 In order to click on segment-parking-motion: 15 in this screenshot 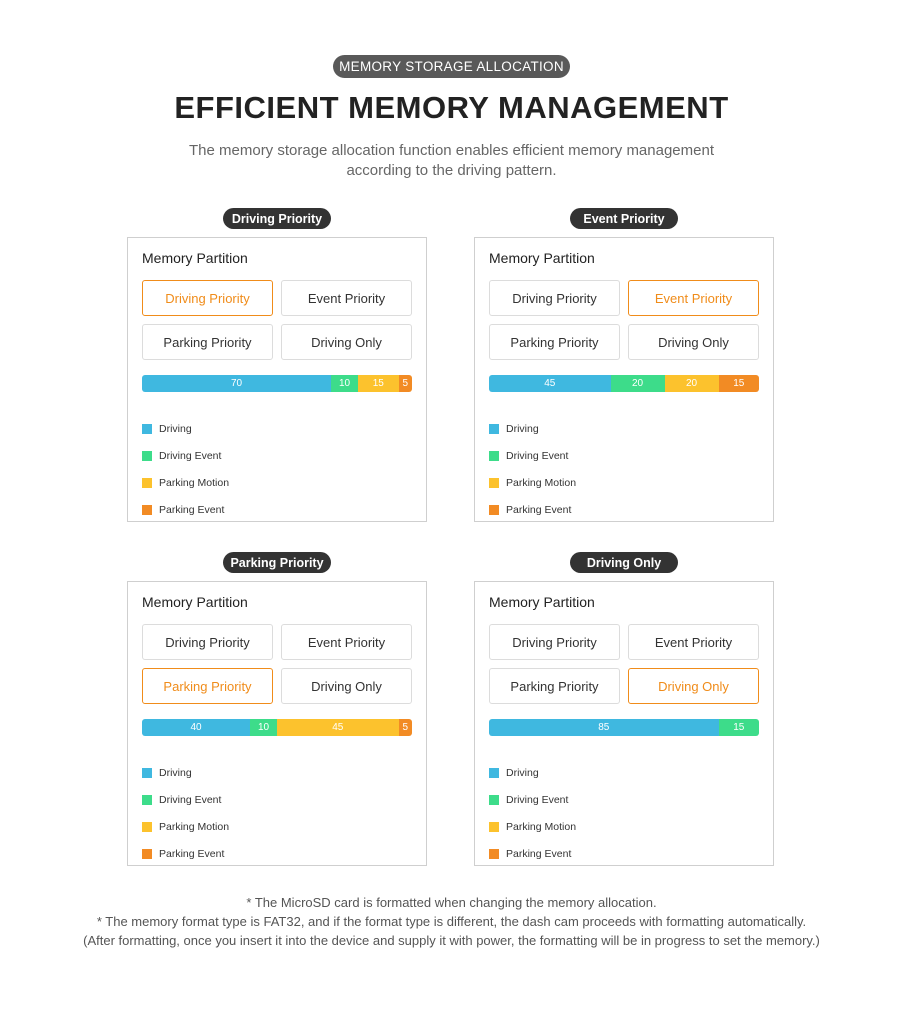, I will do `click(378, 383)`.